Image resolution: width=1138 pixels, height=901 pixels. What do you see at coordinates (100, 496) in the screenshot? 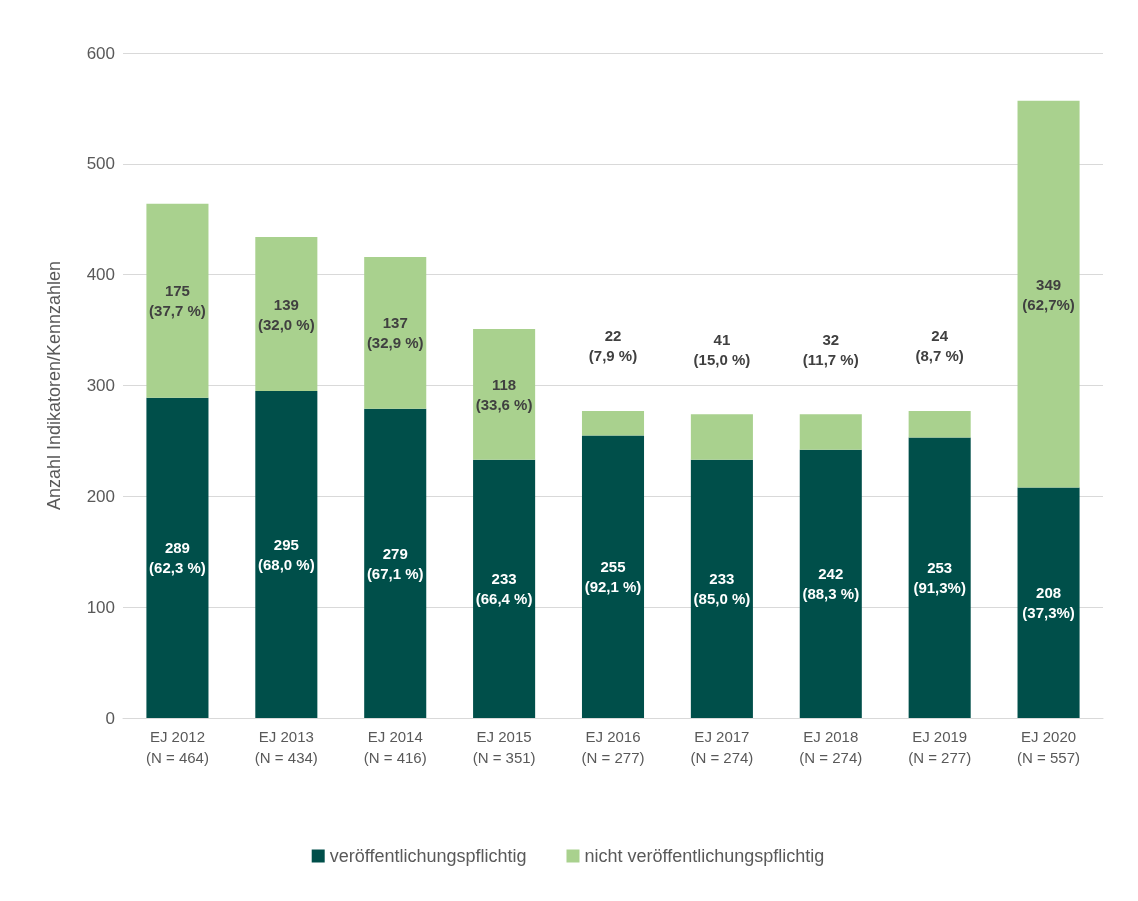
I see `y-tick-label: 200` at bounding box center [100, 496].